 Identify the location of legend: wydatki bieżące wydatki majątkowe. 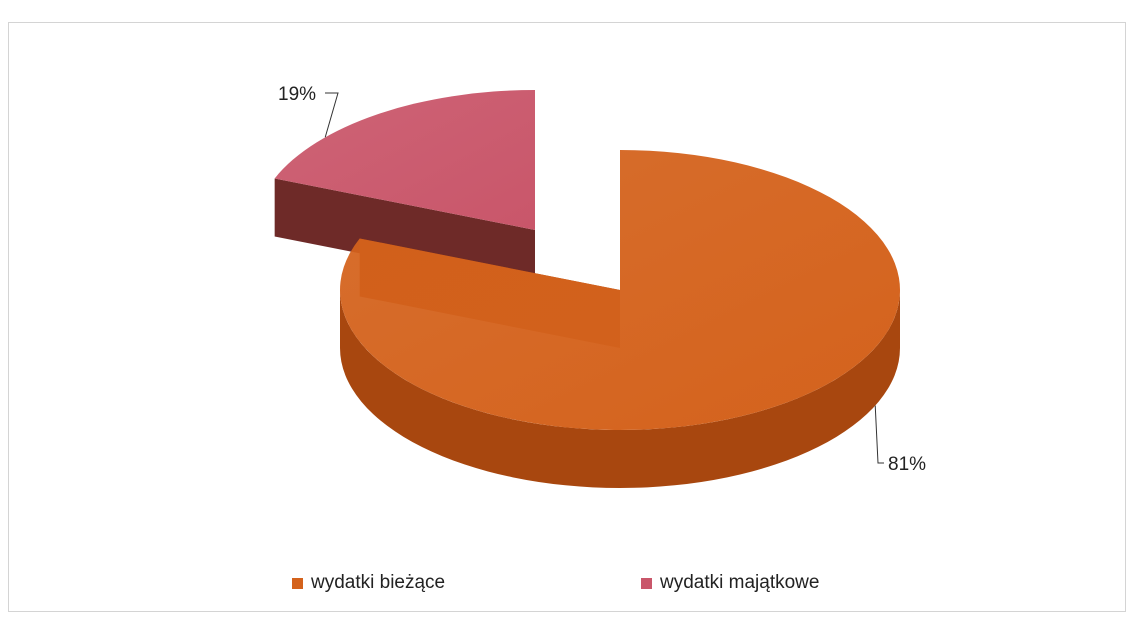
(566, 587).